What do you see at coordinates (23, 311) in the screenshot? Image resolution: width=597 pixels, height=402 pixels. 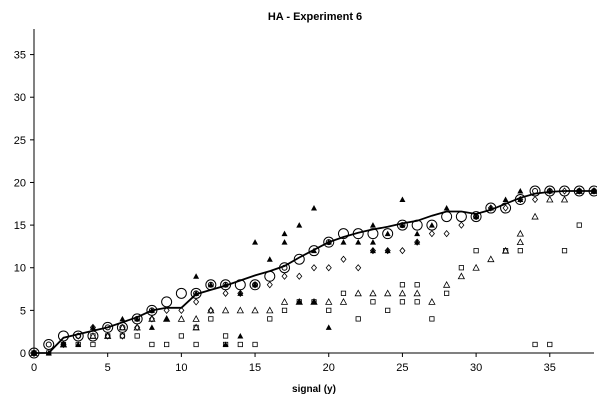 I see `y-tick-label: 5` at bounding box center [23, 311].